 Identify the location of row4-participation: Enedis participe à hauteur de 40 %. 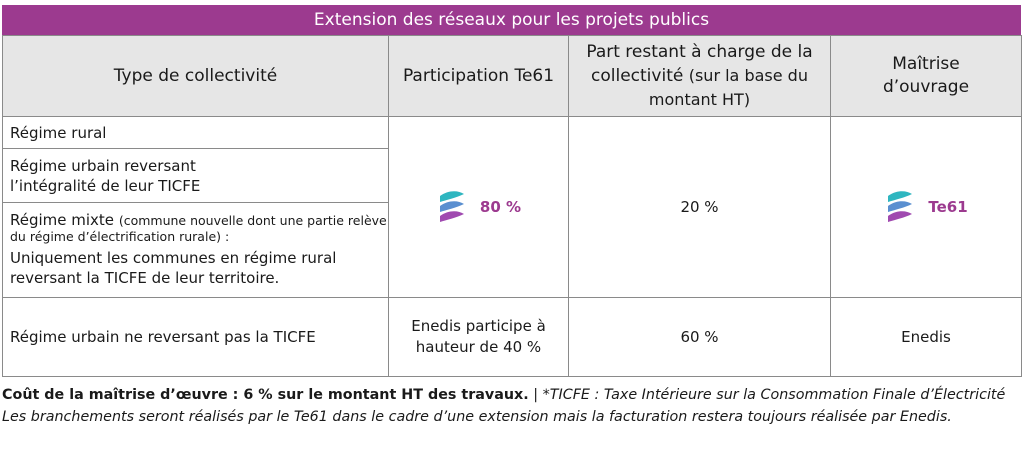
(478, 337).